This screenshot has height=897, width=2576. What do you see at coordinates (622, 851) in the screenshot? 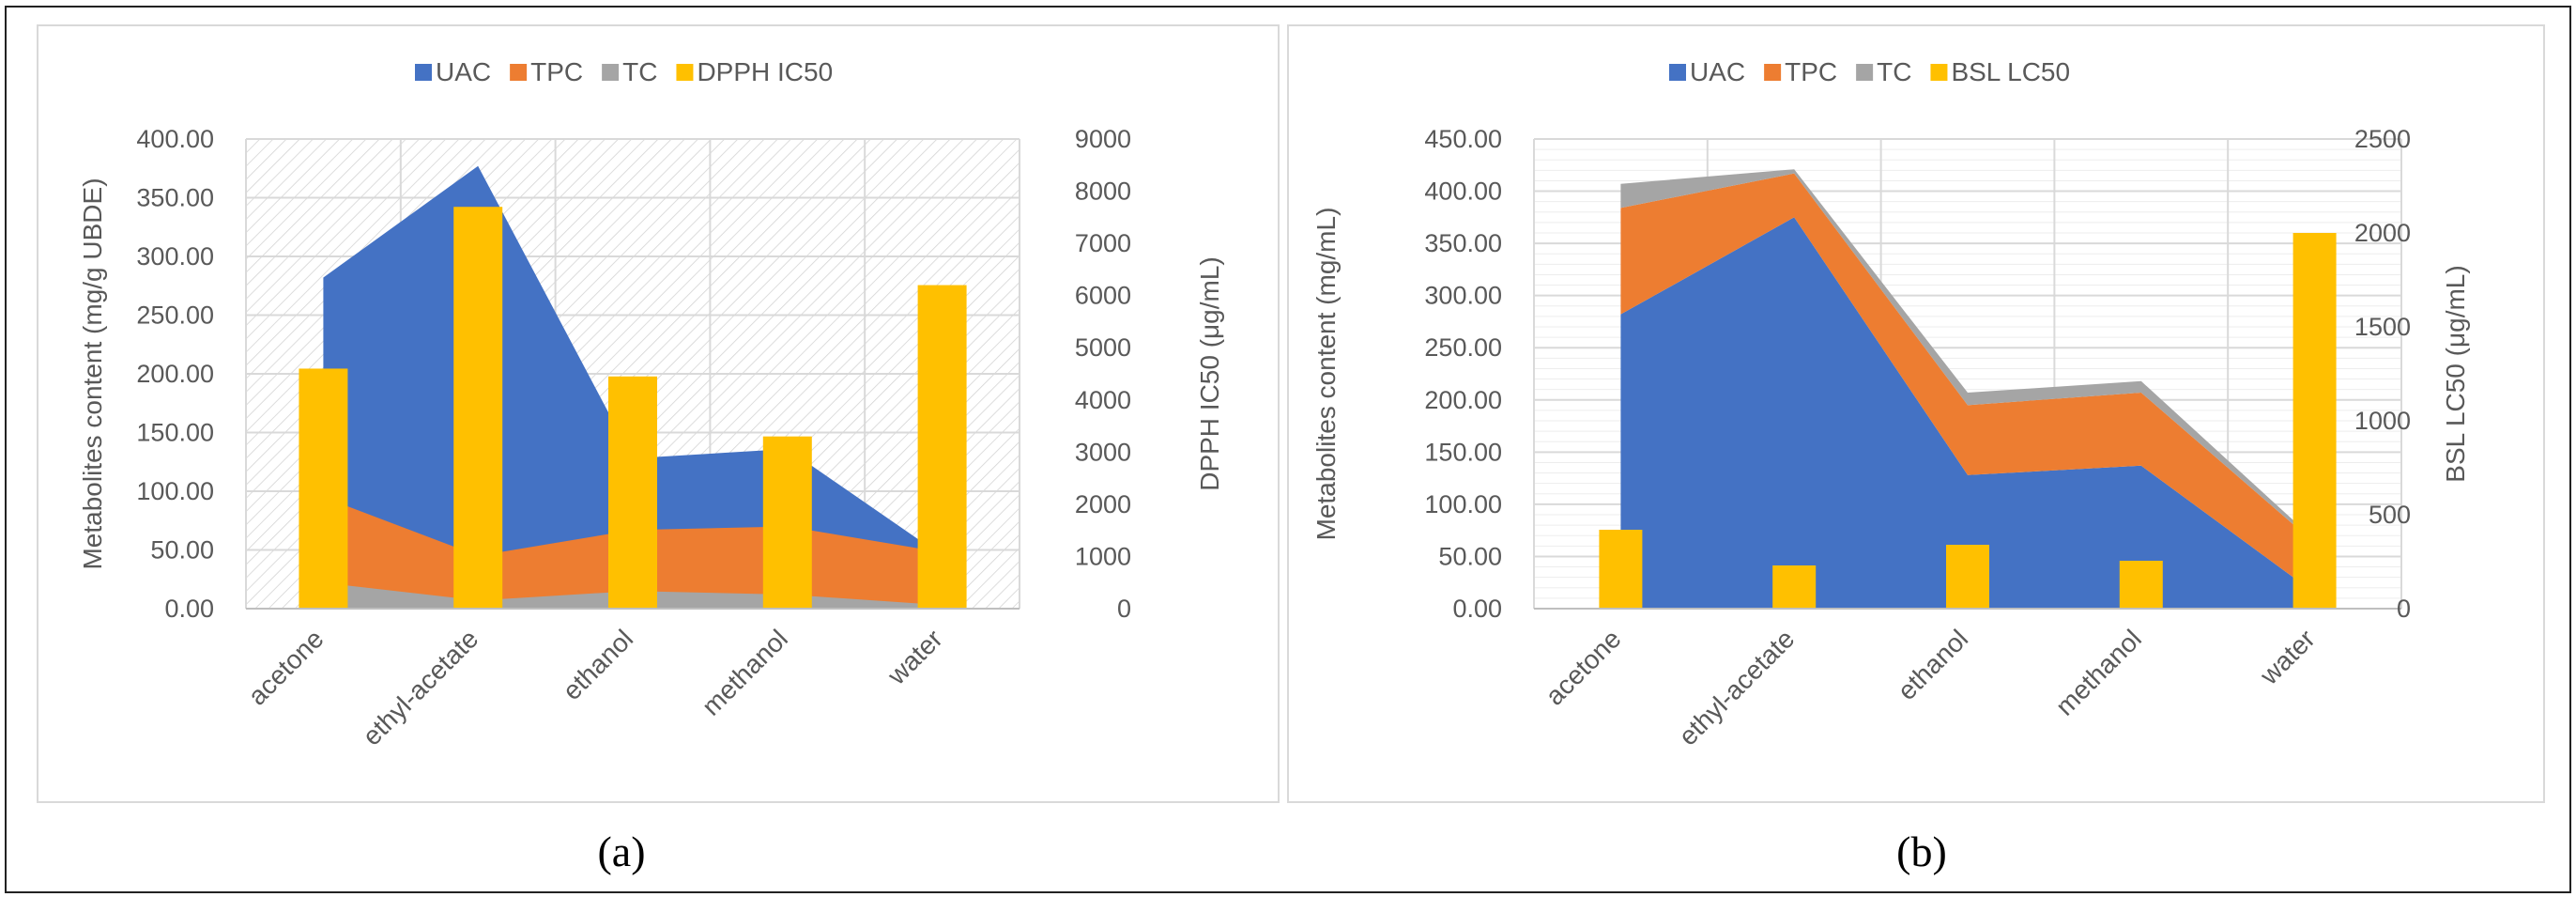
I see `caption-a: (a)` at bounding box center [622, 851].